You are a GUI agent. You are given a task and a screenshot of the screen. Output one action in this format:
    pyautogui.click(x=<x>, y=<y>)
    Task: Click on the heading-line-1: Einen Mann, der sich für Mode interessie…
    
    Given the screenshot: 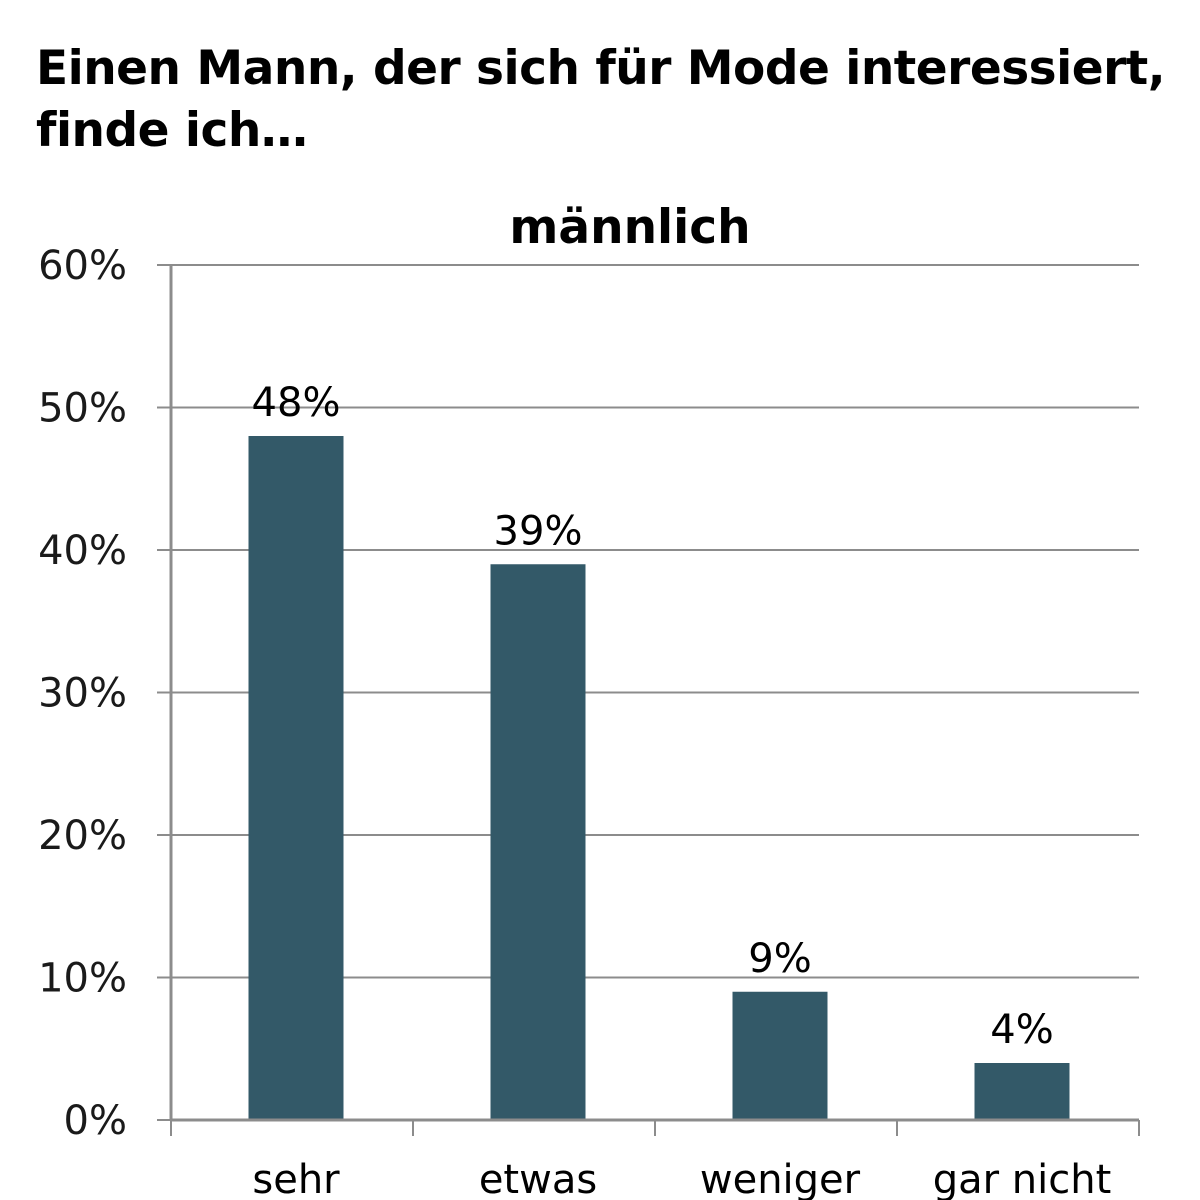 What is the action you would take?
    pyautogui.click(x=601, y=68)
    